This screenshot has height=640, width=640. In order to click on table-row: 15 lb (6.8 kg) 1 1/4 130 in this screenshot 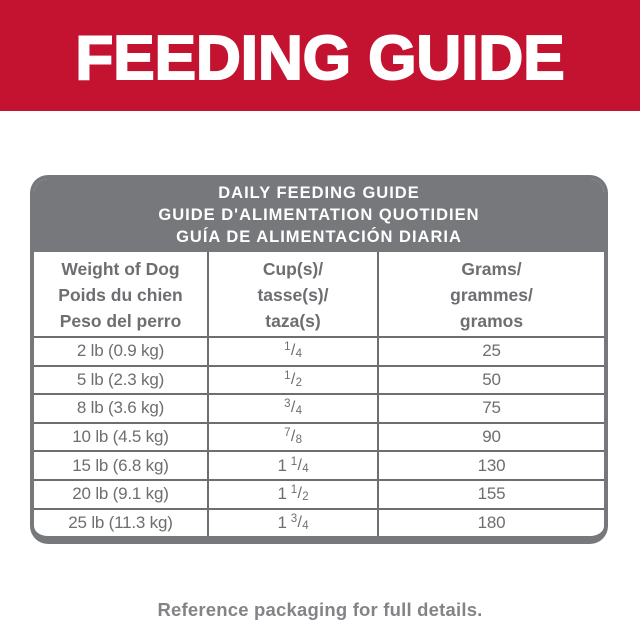, I will do `click(319, 464)`.